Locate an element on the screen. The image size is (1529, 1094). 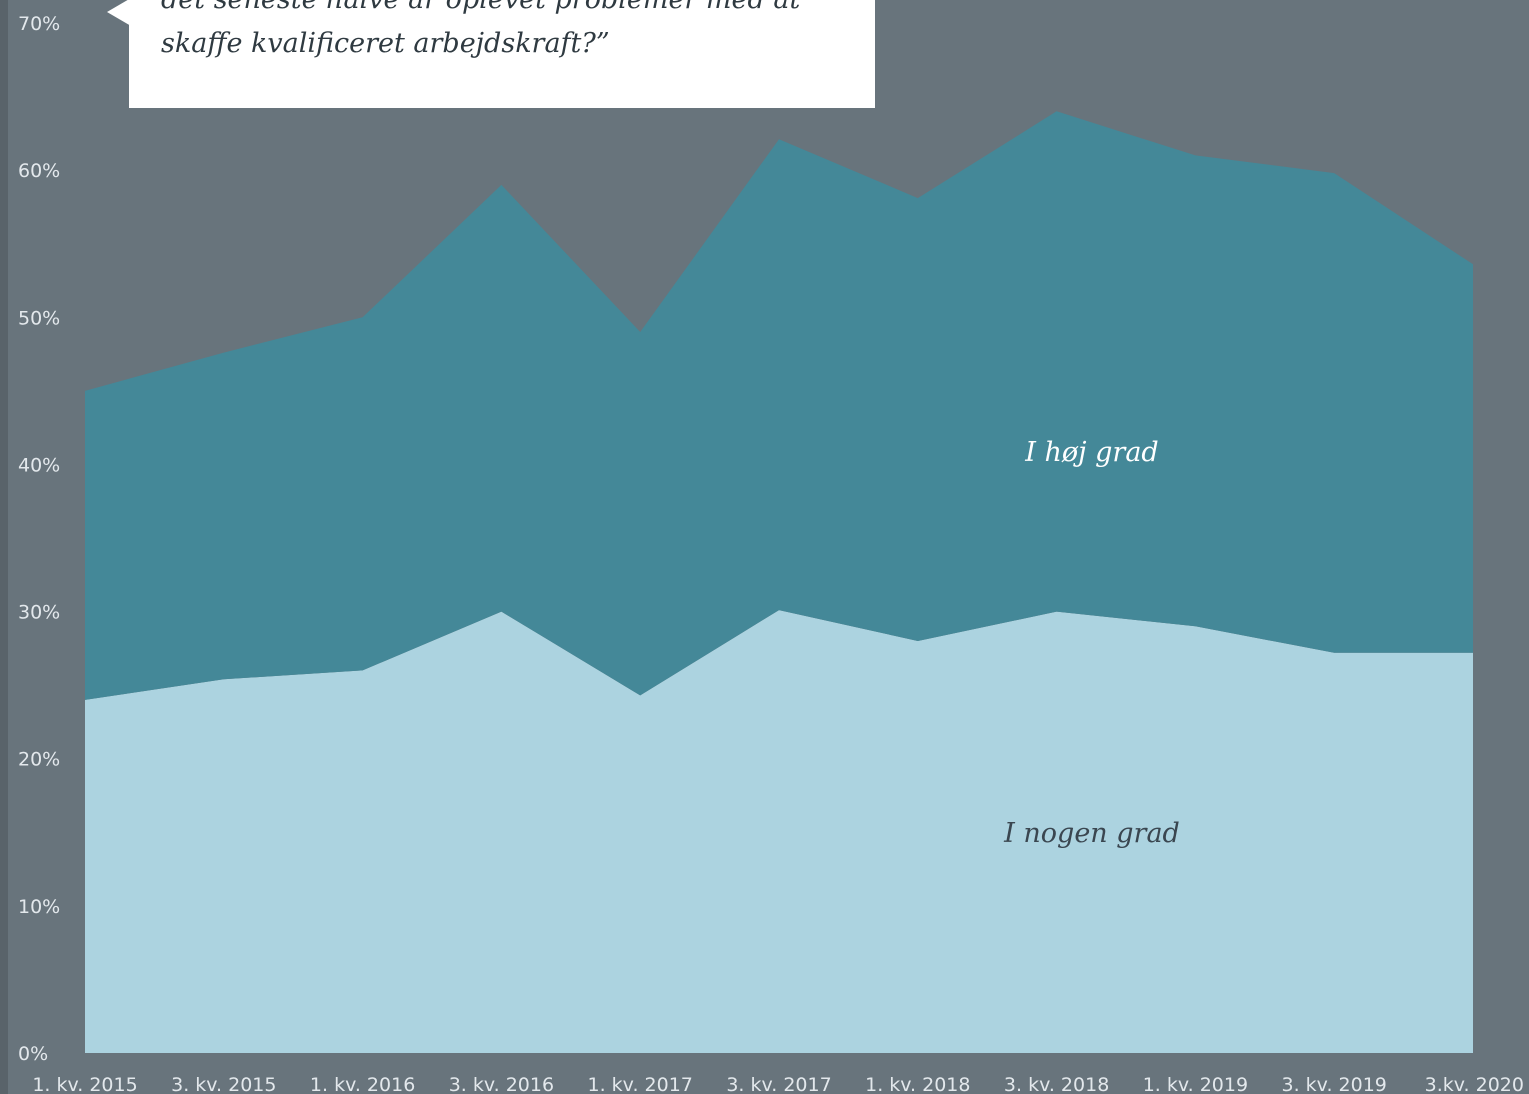
y-tick-label: 70% is located at coordinates (39, 24).